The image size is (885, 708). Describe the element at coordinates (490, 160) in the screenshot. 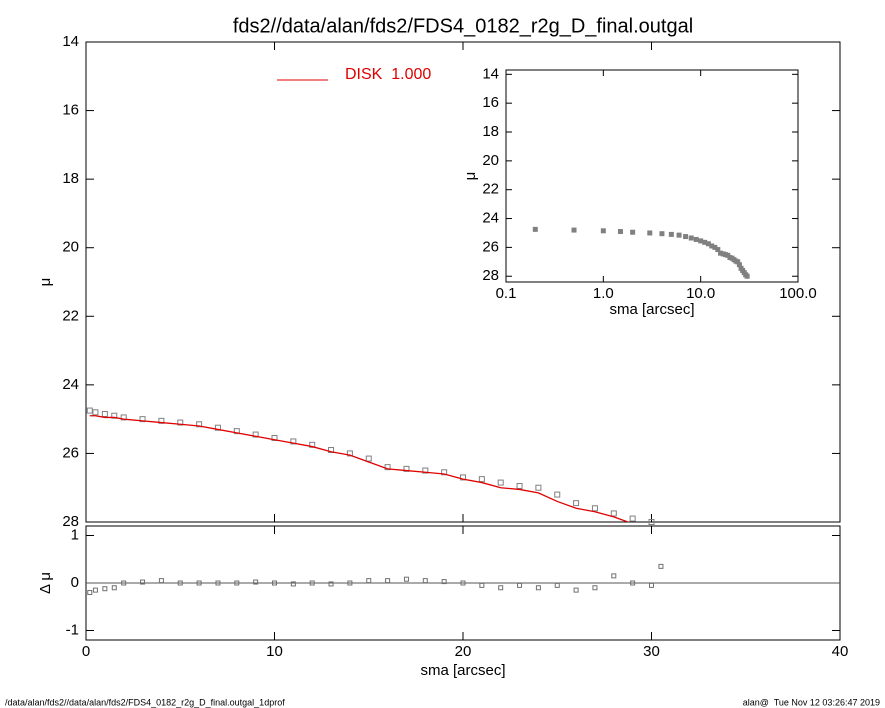

I see `y-tick-label: 20` at that location.